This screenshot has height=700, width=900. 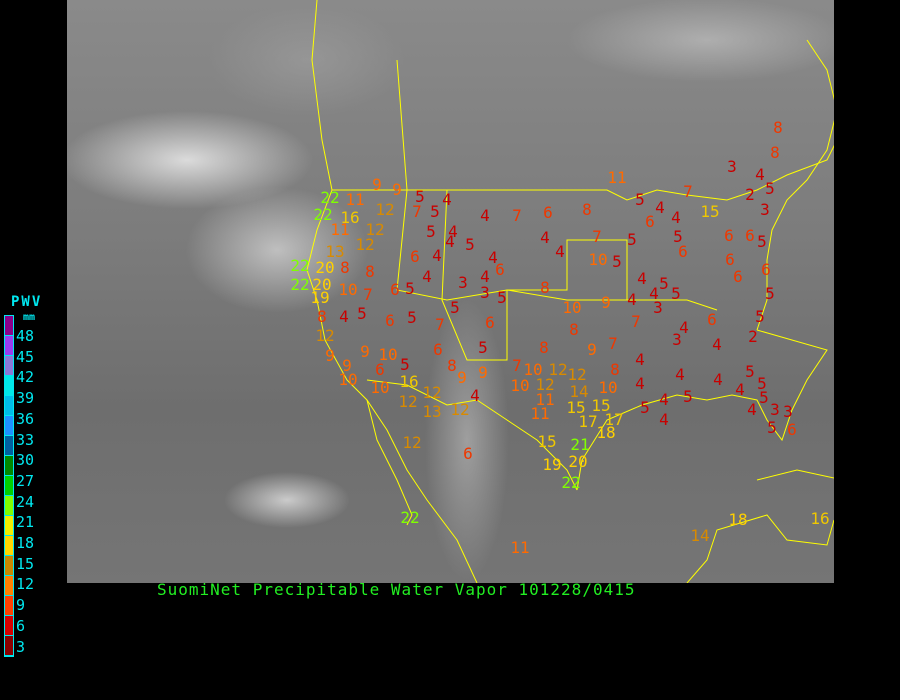 I want to click on legend-tick-label: 45, so click(x=25, y=356).